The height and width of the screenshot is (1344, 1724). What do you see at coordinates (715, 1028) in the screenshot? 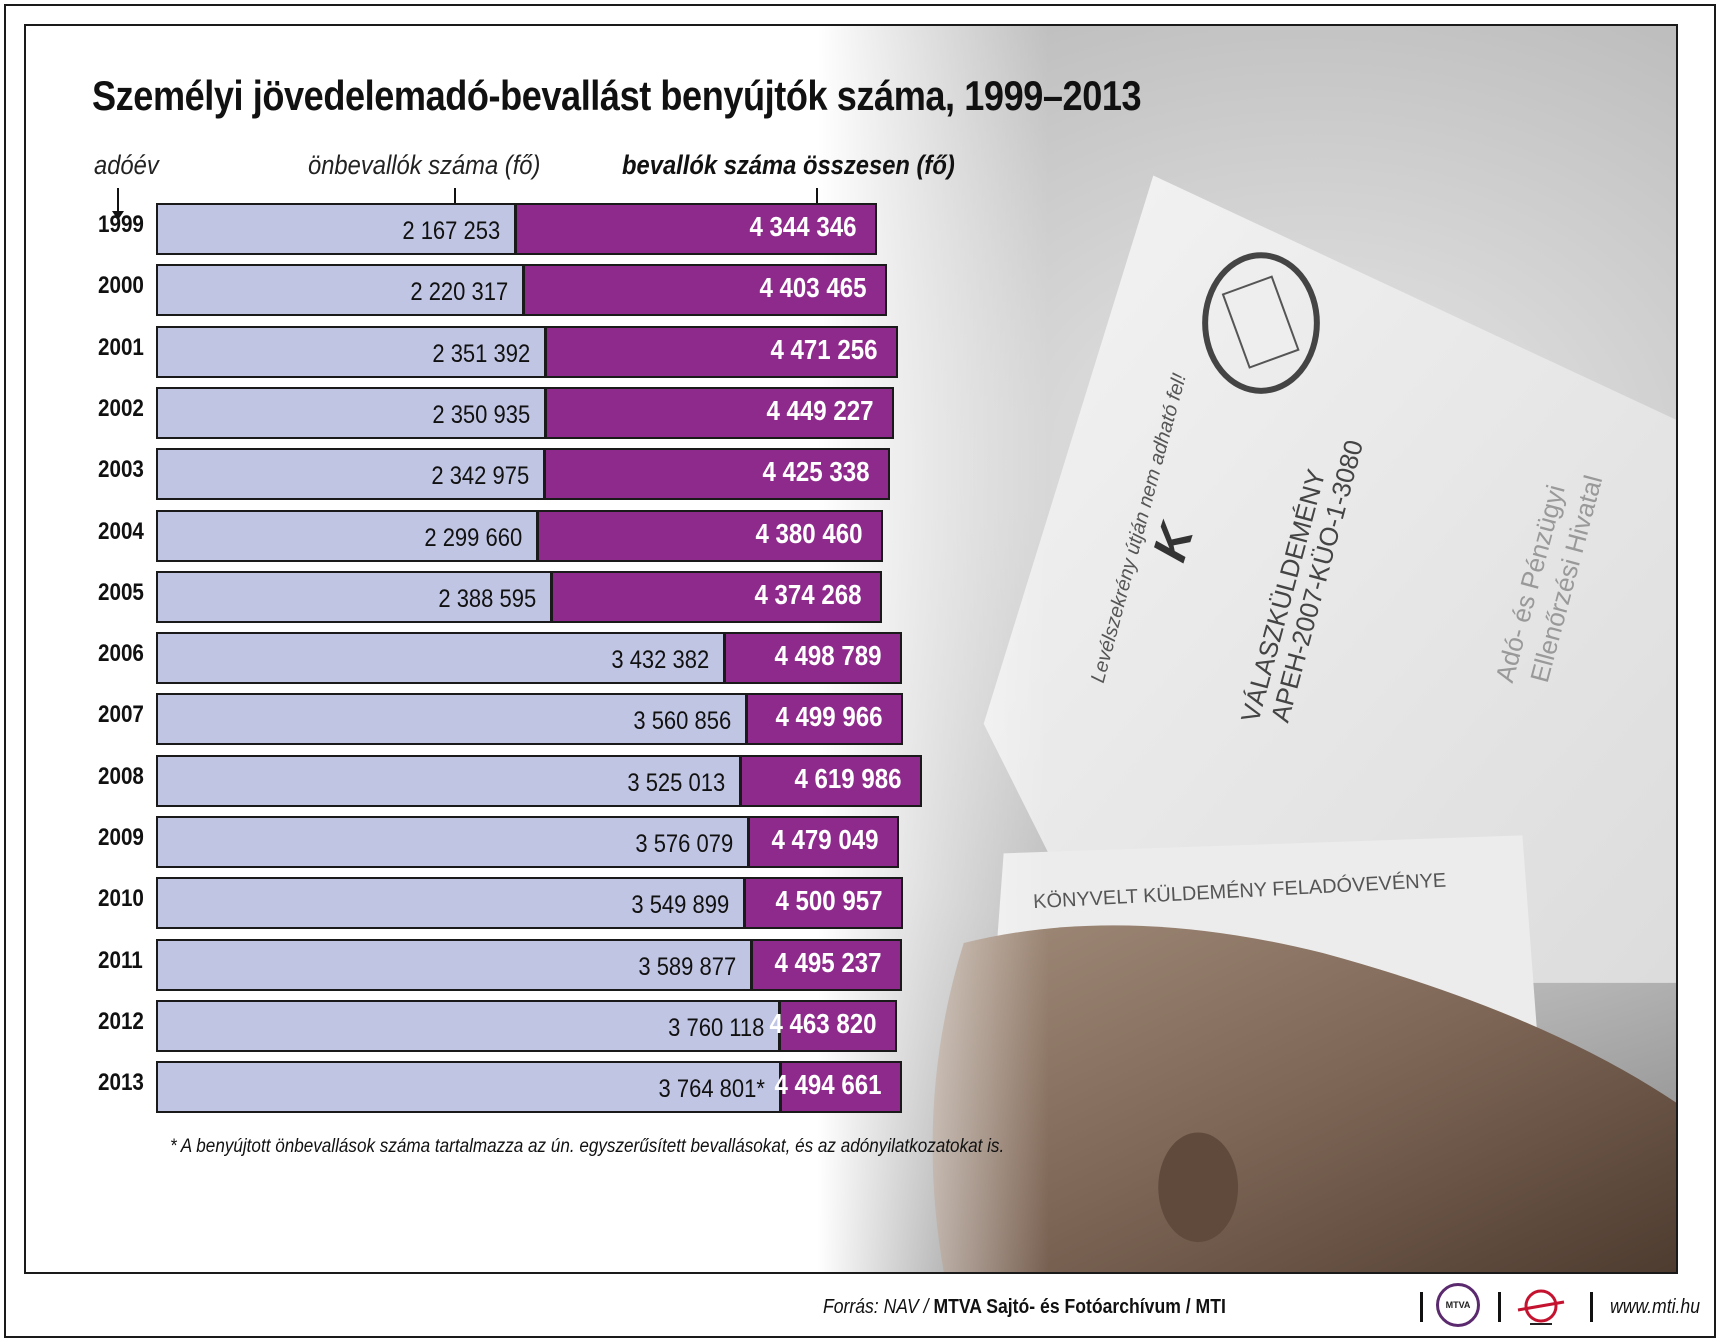
I see `self-filers-value-label: 3 760 118` at bounding box center [715, 1028].